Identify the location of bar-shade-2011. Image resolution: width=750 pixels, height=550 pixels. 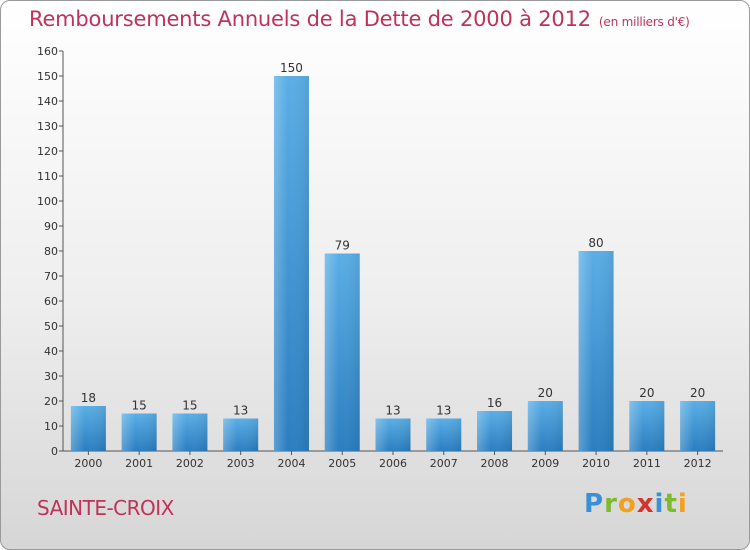
(647, 426).